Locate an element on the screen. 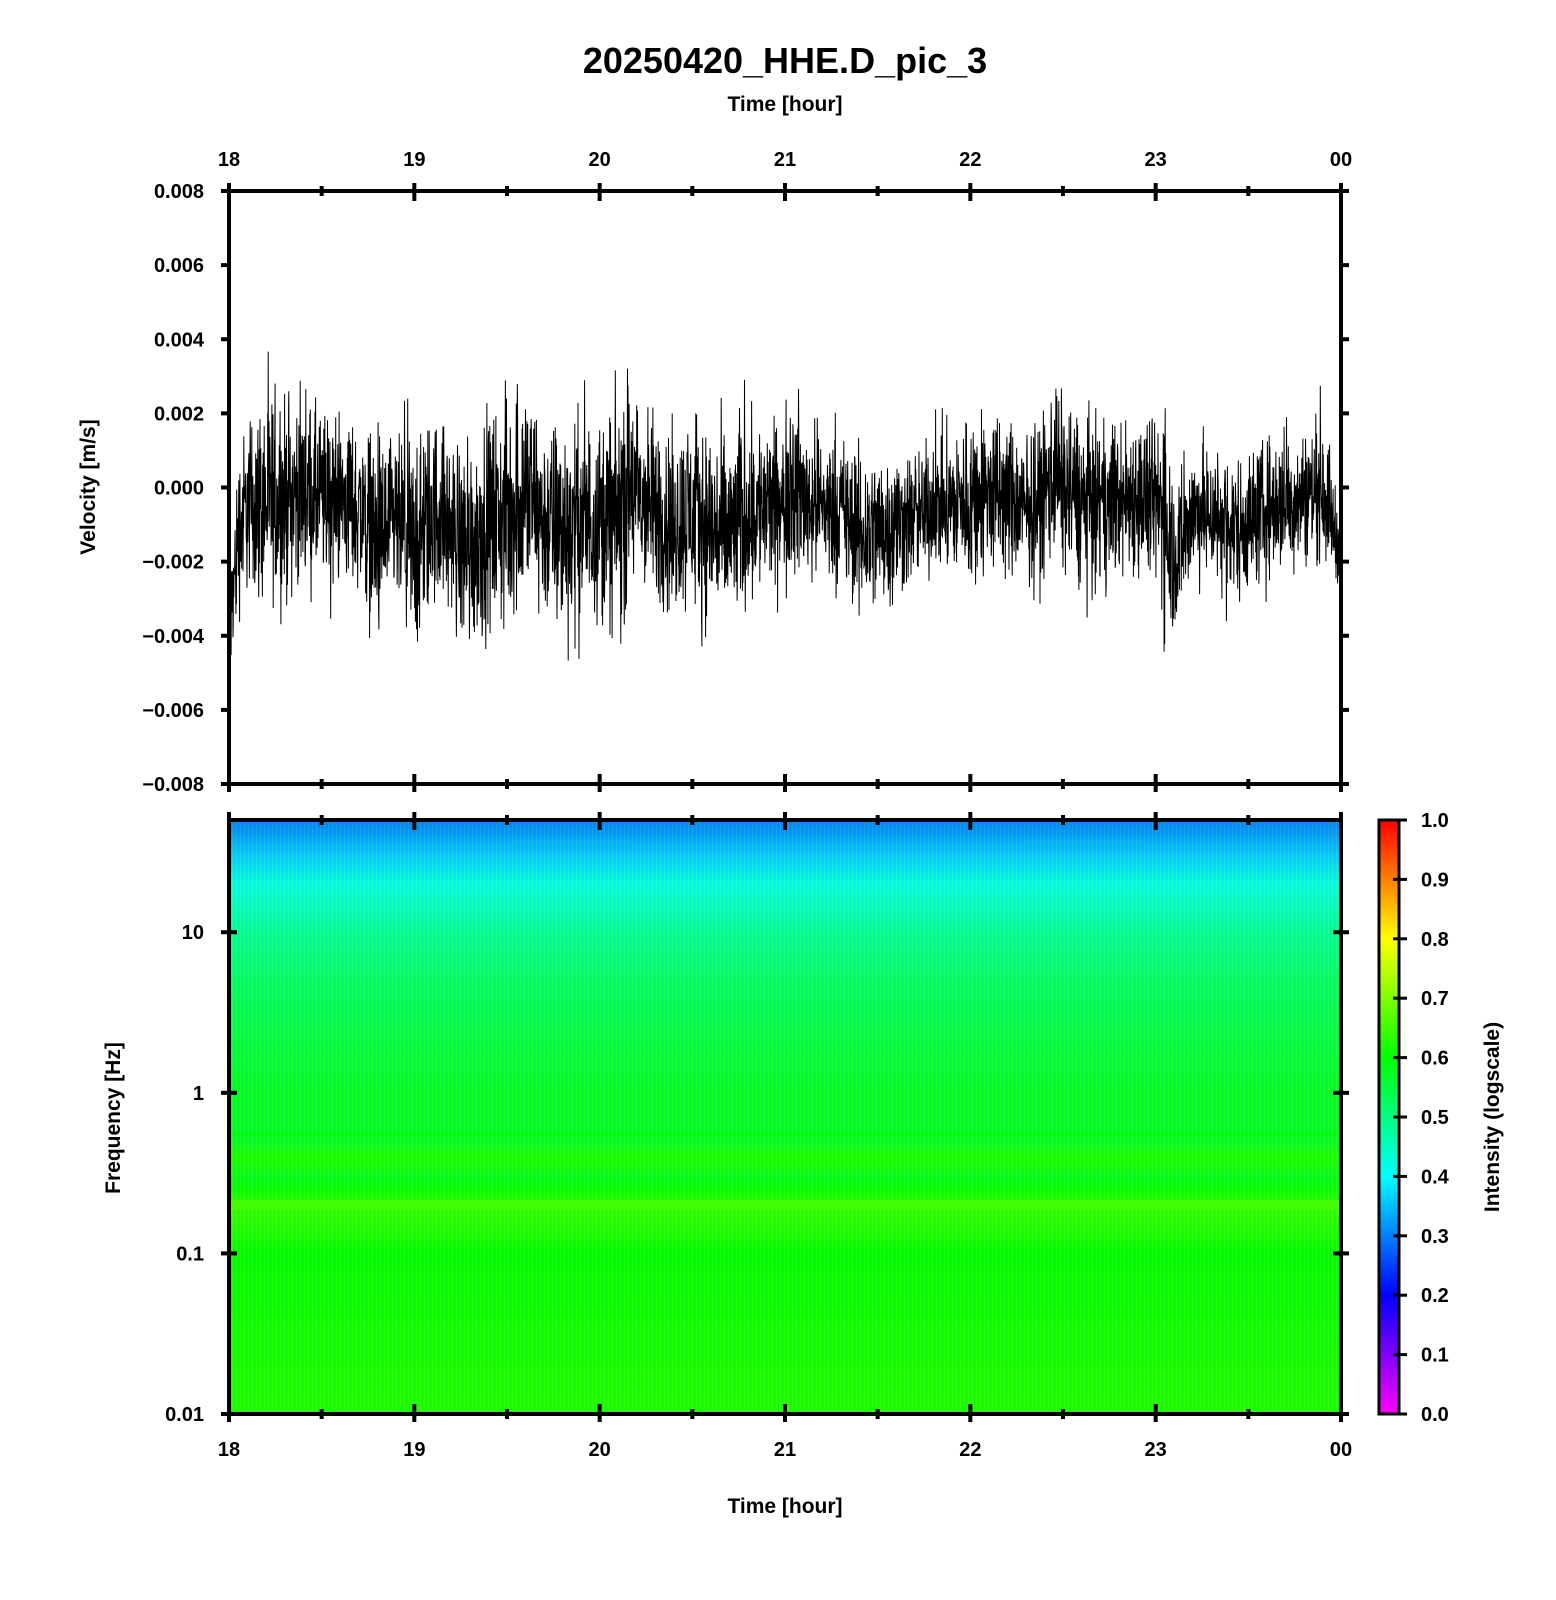  colorbar-tick-label: 0.0 is located at coordinates (1435, 1415).